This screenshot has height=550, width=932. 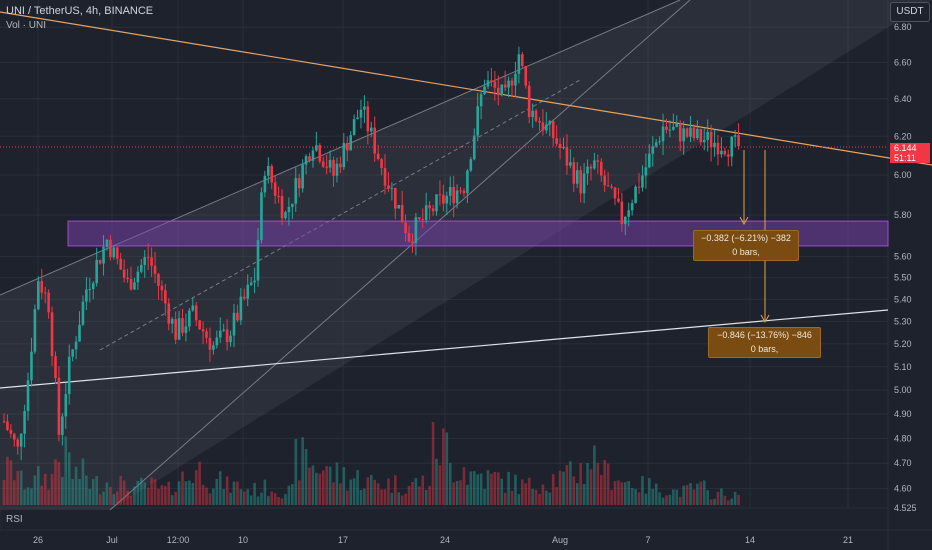 What do you see at coordinates (903, 367) in the screenshot?
I see `y-tick-label-11: 5.10` at bounding box center [903, 367].